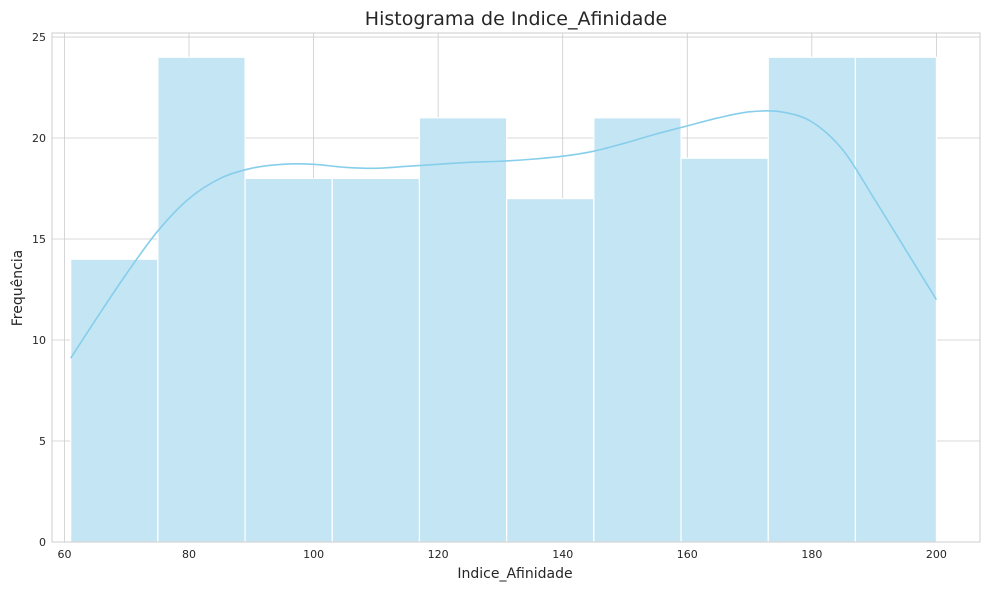 Image resolution: width=989 pixels, height=590 pixels. I want to click on x-tick-label: 60, so click(64, 554).